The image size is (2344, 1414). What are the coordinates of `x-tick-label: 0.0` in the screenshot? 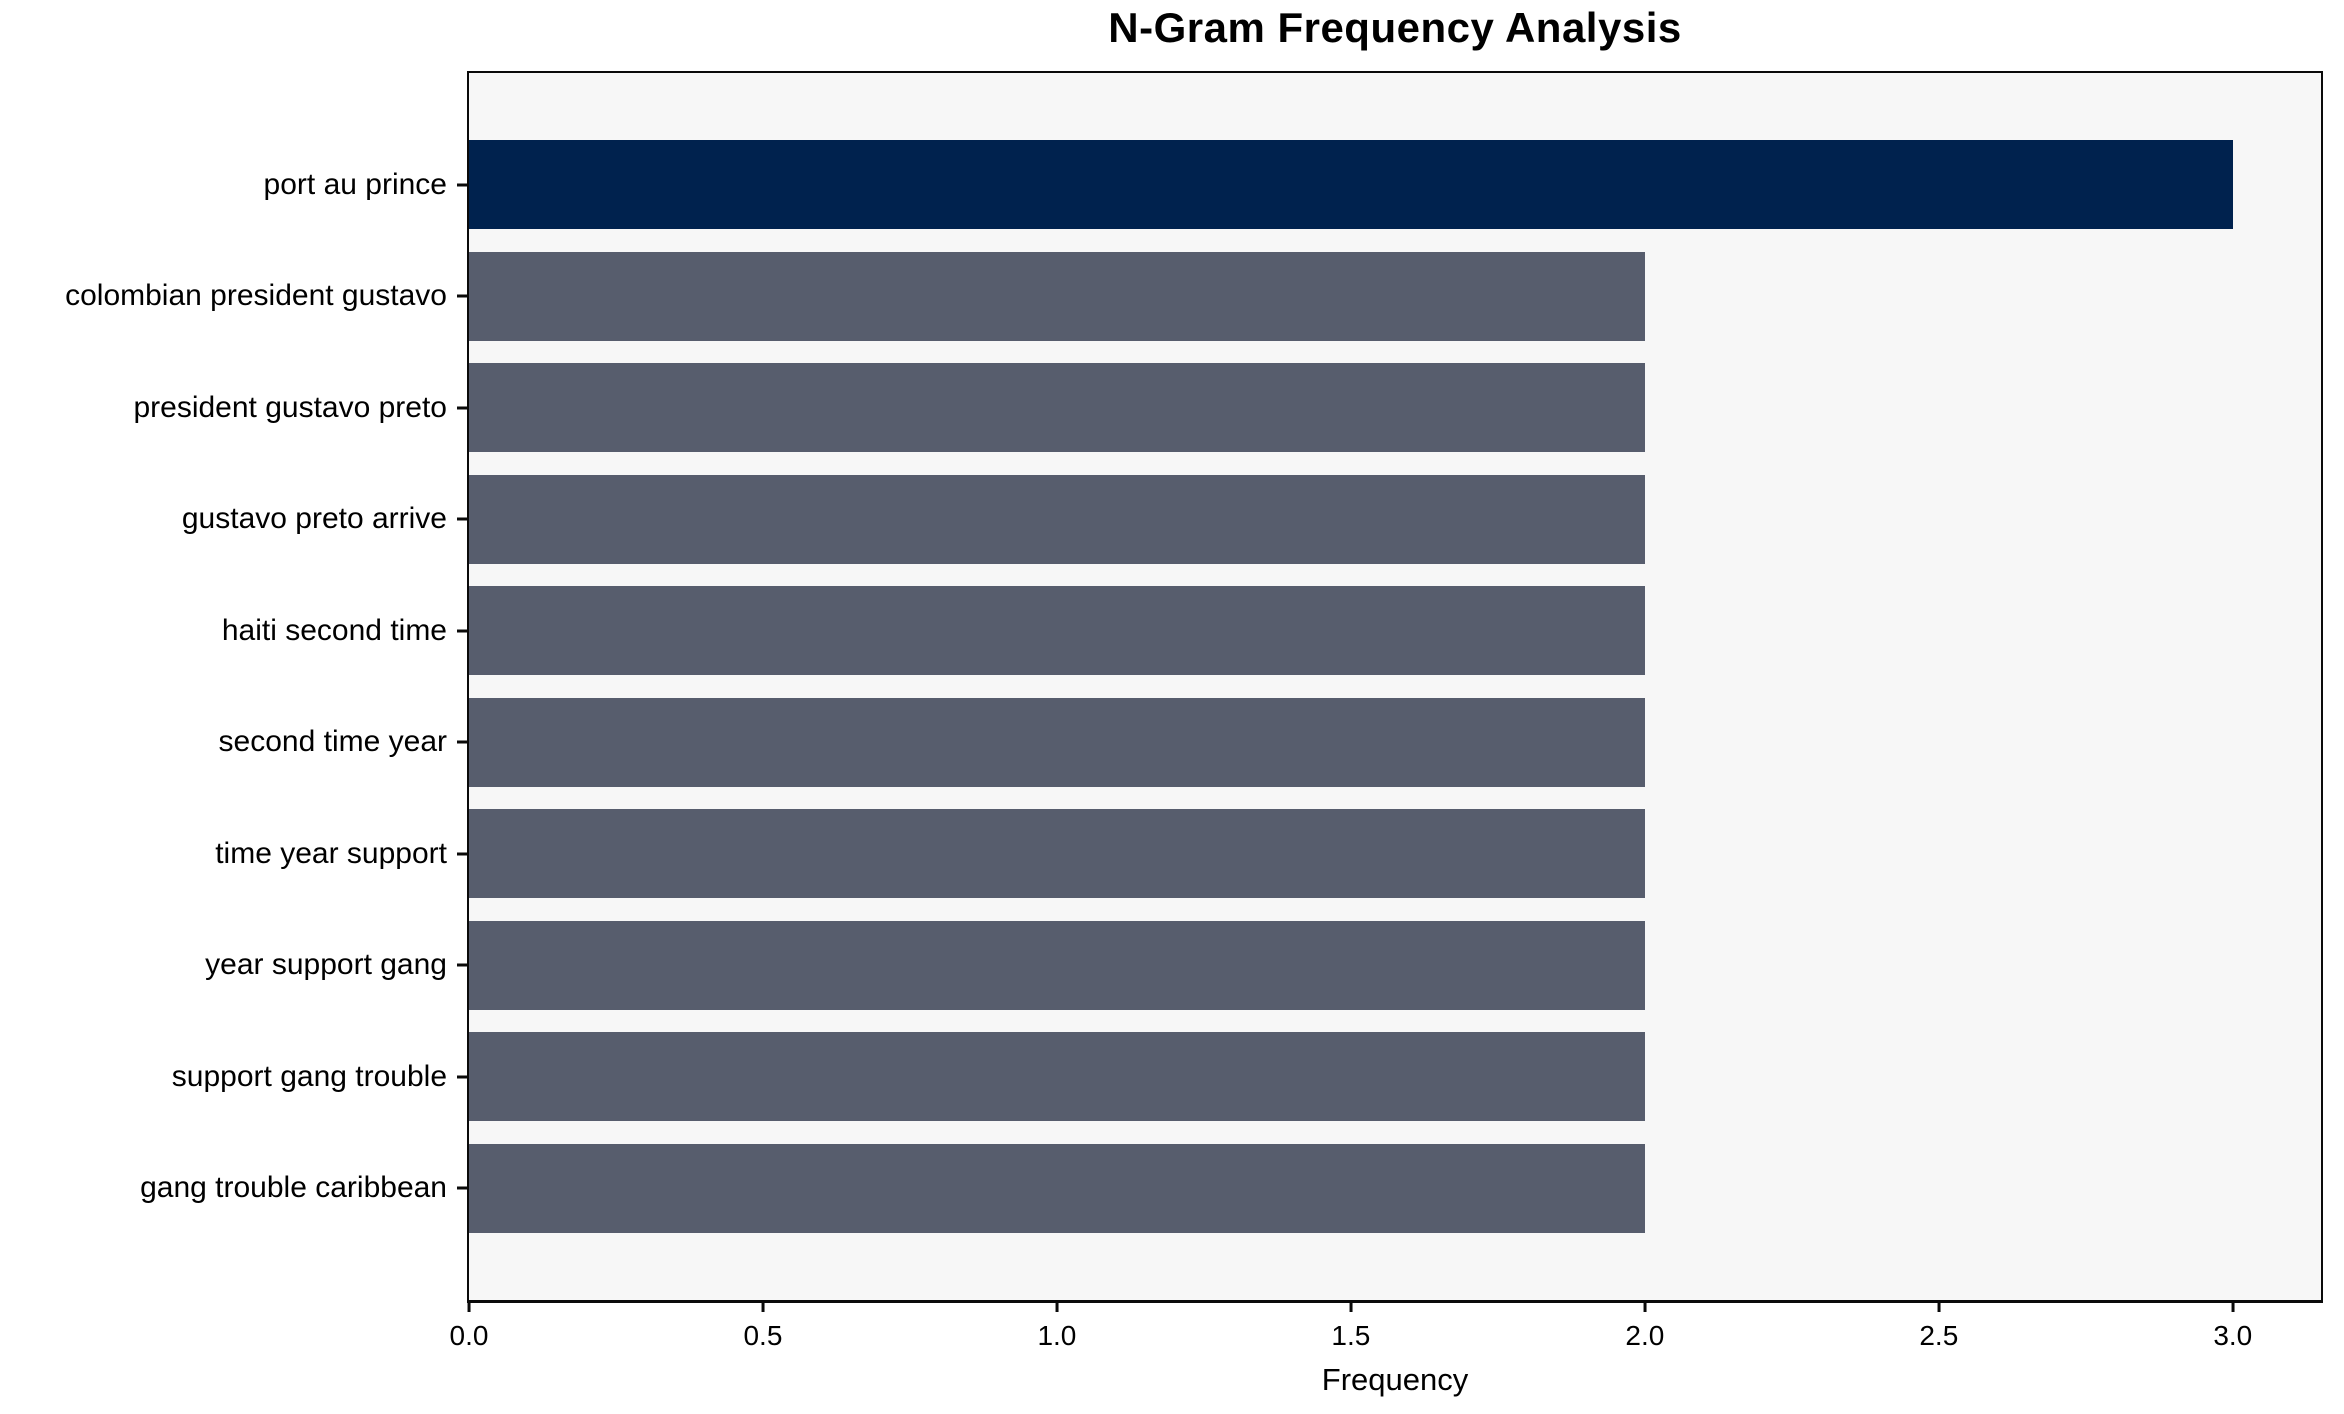 It's located at (469, 1335).